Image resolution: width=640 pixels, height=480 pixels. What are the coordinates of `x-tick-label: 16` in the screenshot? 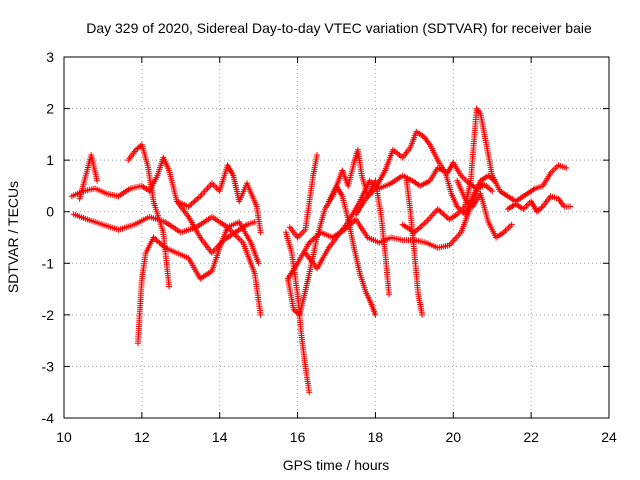 It's located at (298, 437).